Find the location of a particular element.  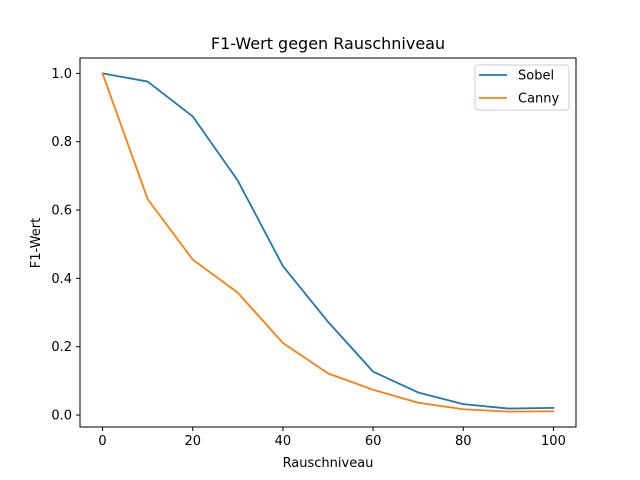

y-tick-label: 1.0 is located at coordinates (61, 74).